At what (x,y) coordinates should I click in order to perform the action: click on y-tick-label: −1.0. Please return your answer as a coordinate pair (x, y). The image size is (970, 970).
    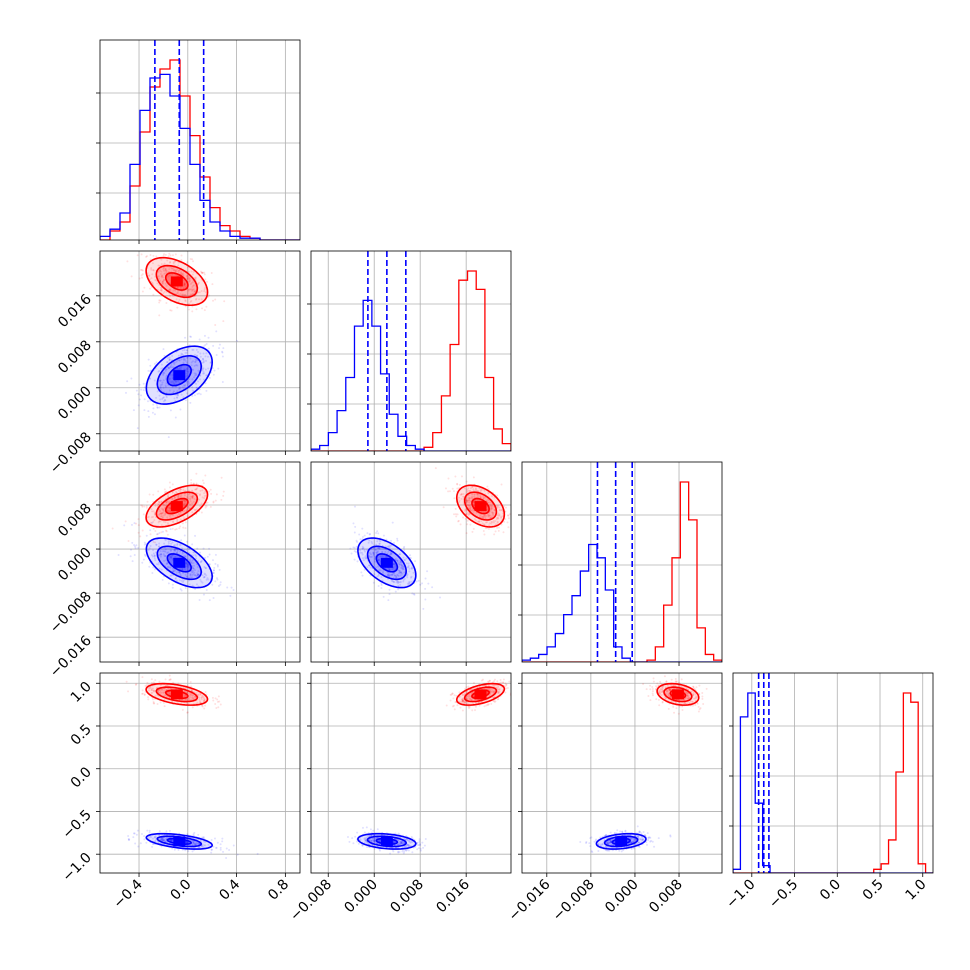
    Looking at the image, I should click on (76, 867).